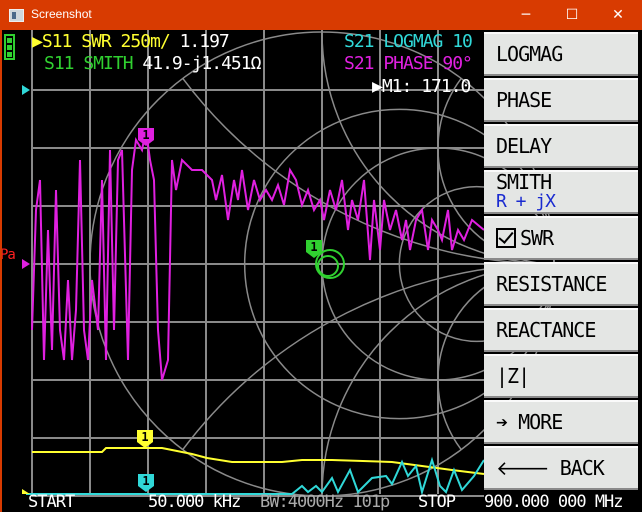 This screenshot has height=512, width=642. I want to click on marker-1-swr-number: 1, so click(144, 437).